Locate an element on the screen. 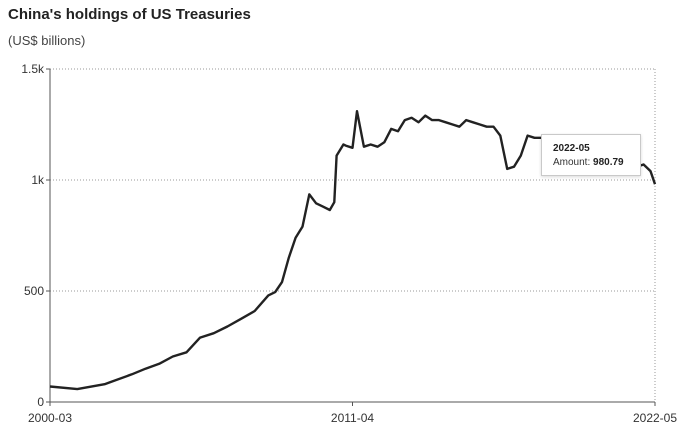 This screenshot has height=440, width=684. y-tick-label-0: 0 is located at coordinates (40, 402).